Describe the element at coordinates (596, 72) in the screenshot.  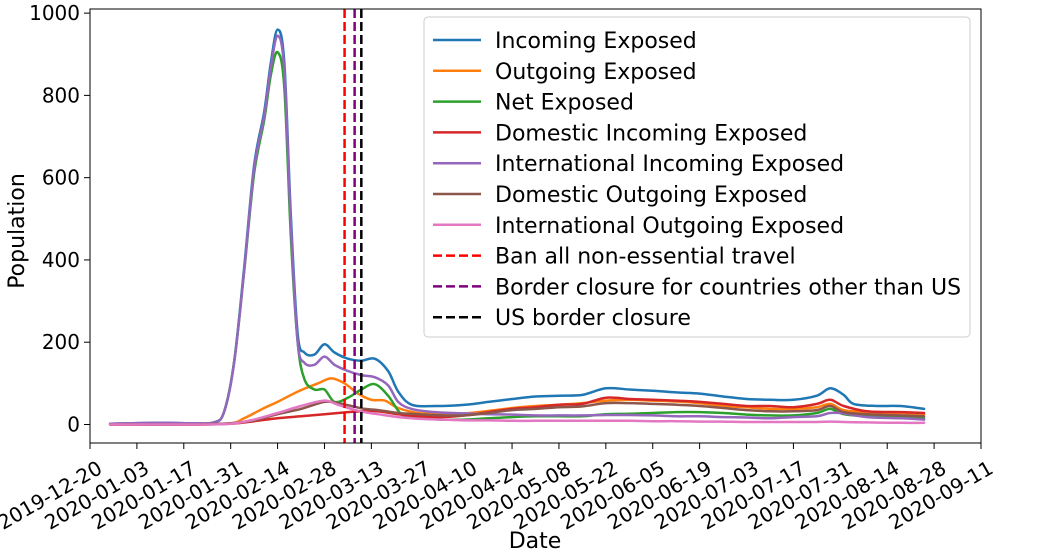
I see `legend-label-outgoing-exposed: Outgoing Exposed` at that location.